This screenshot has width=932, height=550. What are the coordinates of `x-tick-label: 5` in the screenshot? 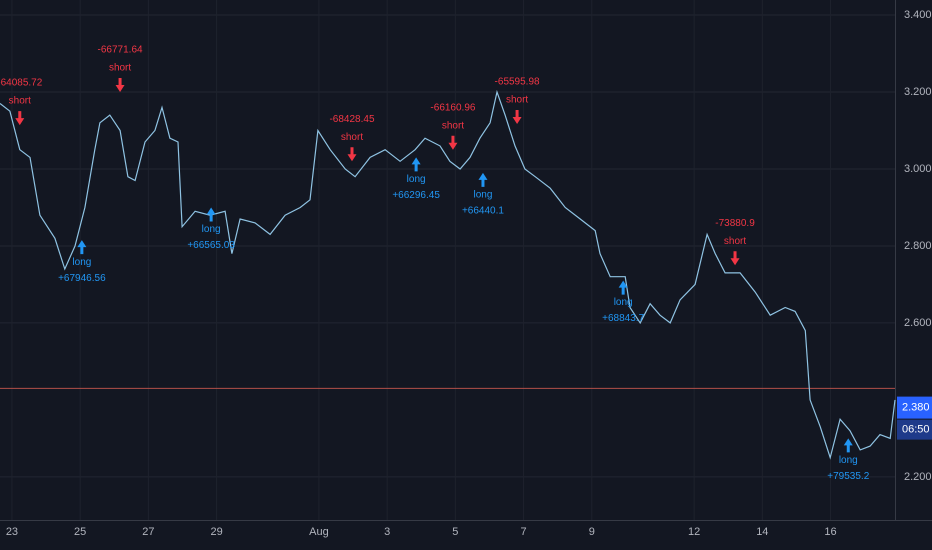 It's located at (455, 532).